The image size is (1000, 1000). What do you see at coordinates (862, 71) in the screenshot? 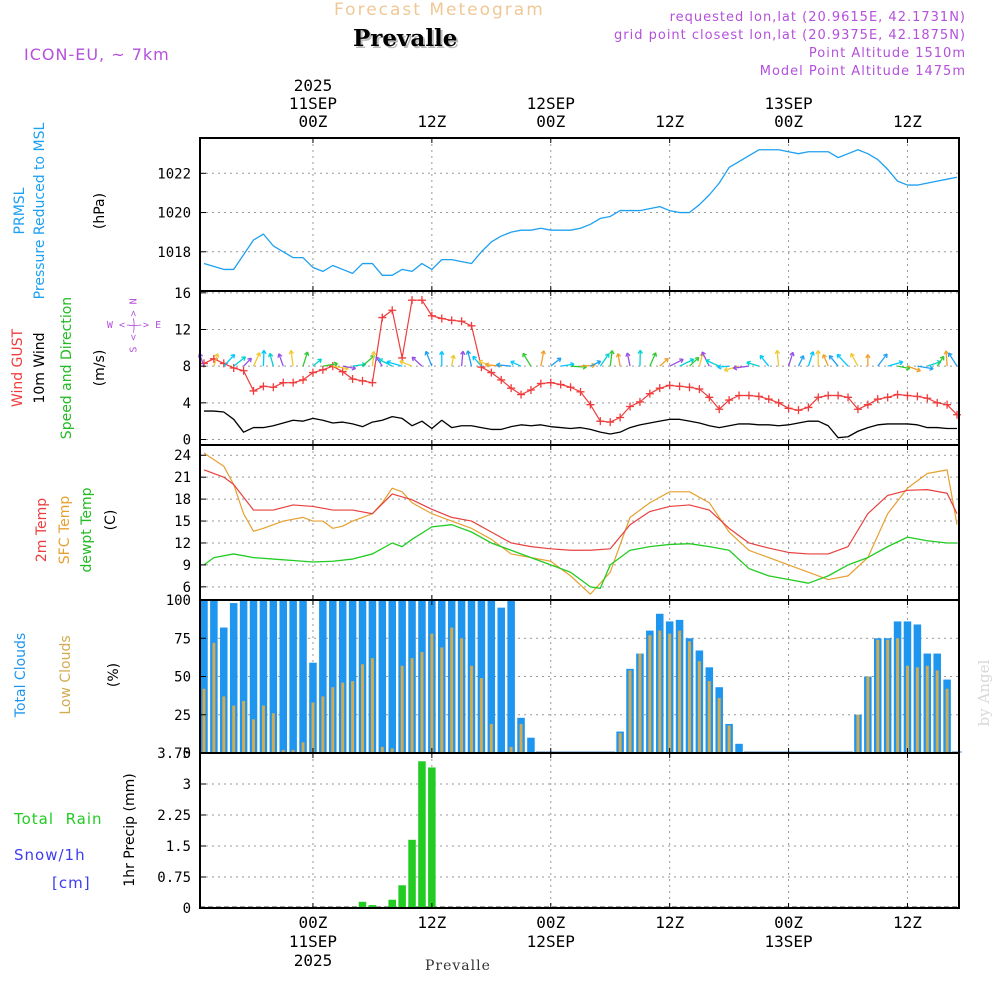
I see `model-altitude: Model Point Altitude 1475m` at bounding box center [862, 71].